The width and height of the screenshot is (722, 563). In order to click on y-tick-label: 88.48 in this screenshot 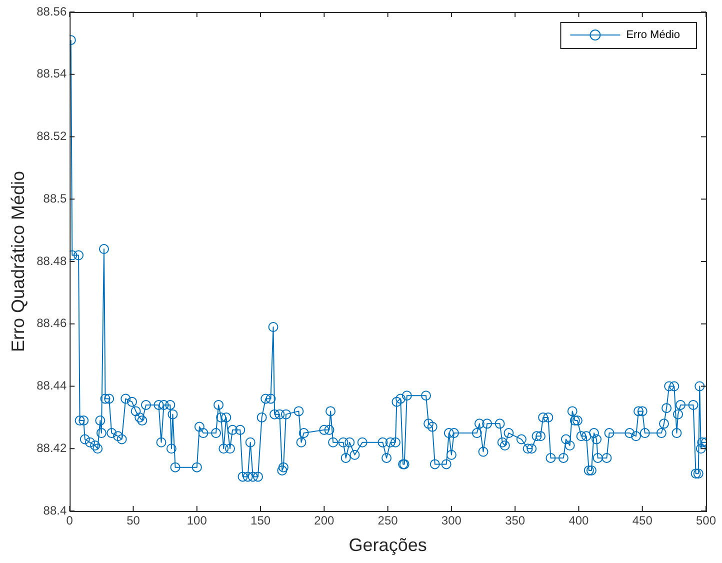, I will do `click(51, 261)`.